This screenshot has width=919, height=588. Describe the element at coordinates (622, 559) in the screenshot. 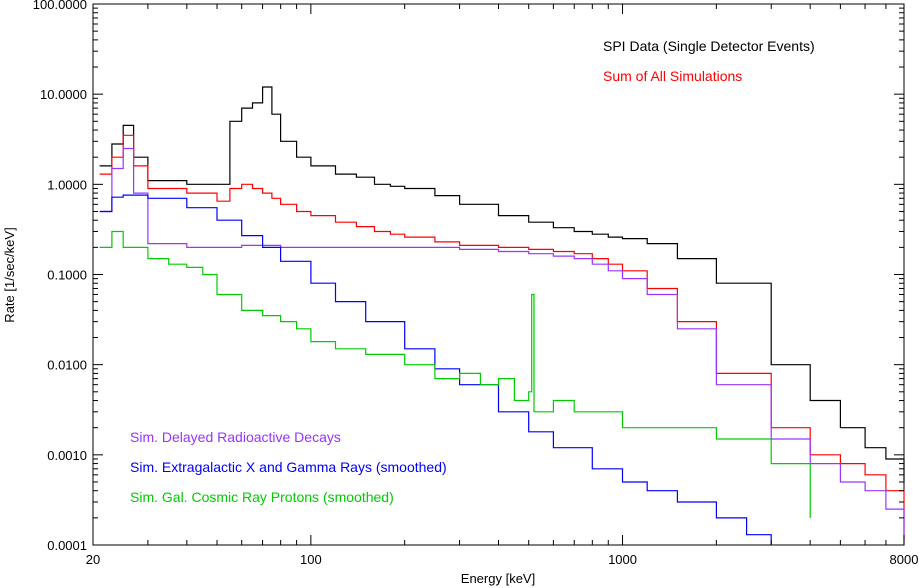

I see `x-tick-label: 1000` at that location.